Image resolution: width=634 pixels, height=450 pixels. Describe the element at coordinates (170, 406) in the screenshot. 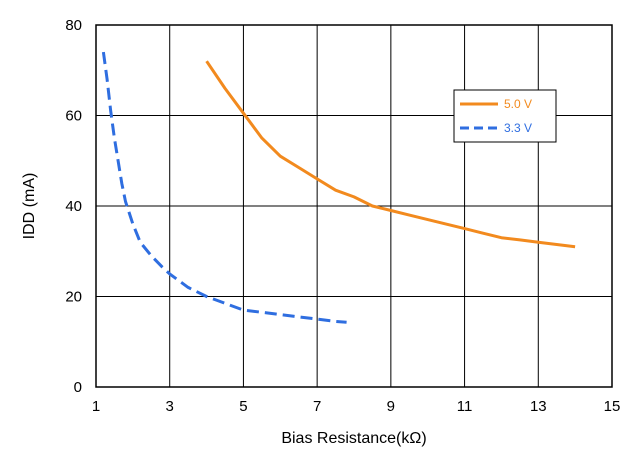

I see `x-tick-label: 3` at that location.